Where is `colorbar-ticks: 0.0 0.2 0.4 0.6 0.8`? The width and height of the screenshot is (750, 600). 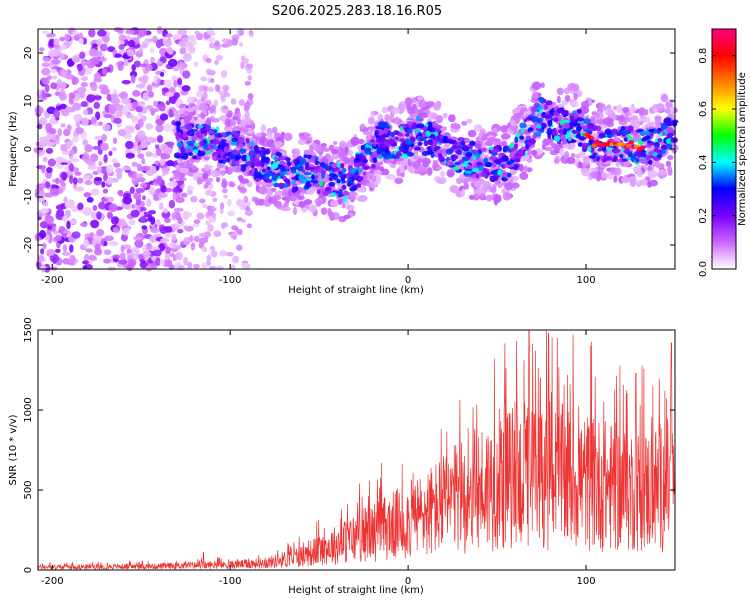
colorbar-ticks: 0.0 0.2 0.4 0.6 0.8 is located at coordinates (717, 162).